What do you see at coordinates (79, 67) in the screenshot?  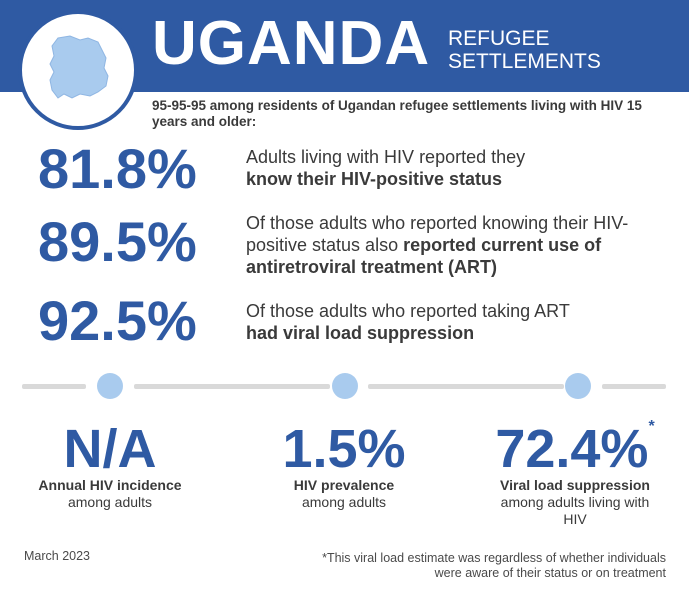 I see `uganda-map-icon` at bounding box center [79, 67].